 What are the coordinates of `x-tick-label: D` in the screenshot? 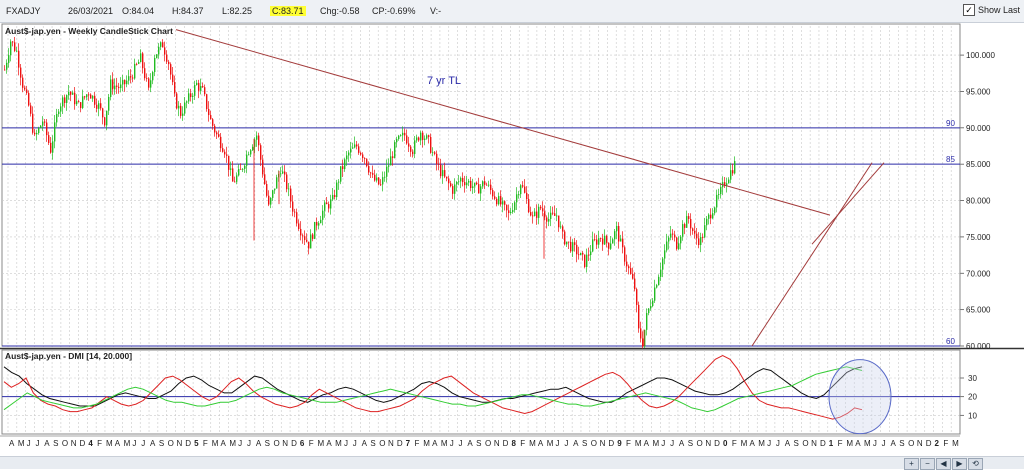 It's located at (611, 443).